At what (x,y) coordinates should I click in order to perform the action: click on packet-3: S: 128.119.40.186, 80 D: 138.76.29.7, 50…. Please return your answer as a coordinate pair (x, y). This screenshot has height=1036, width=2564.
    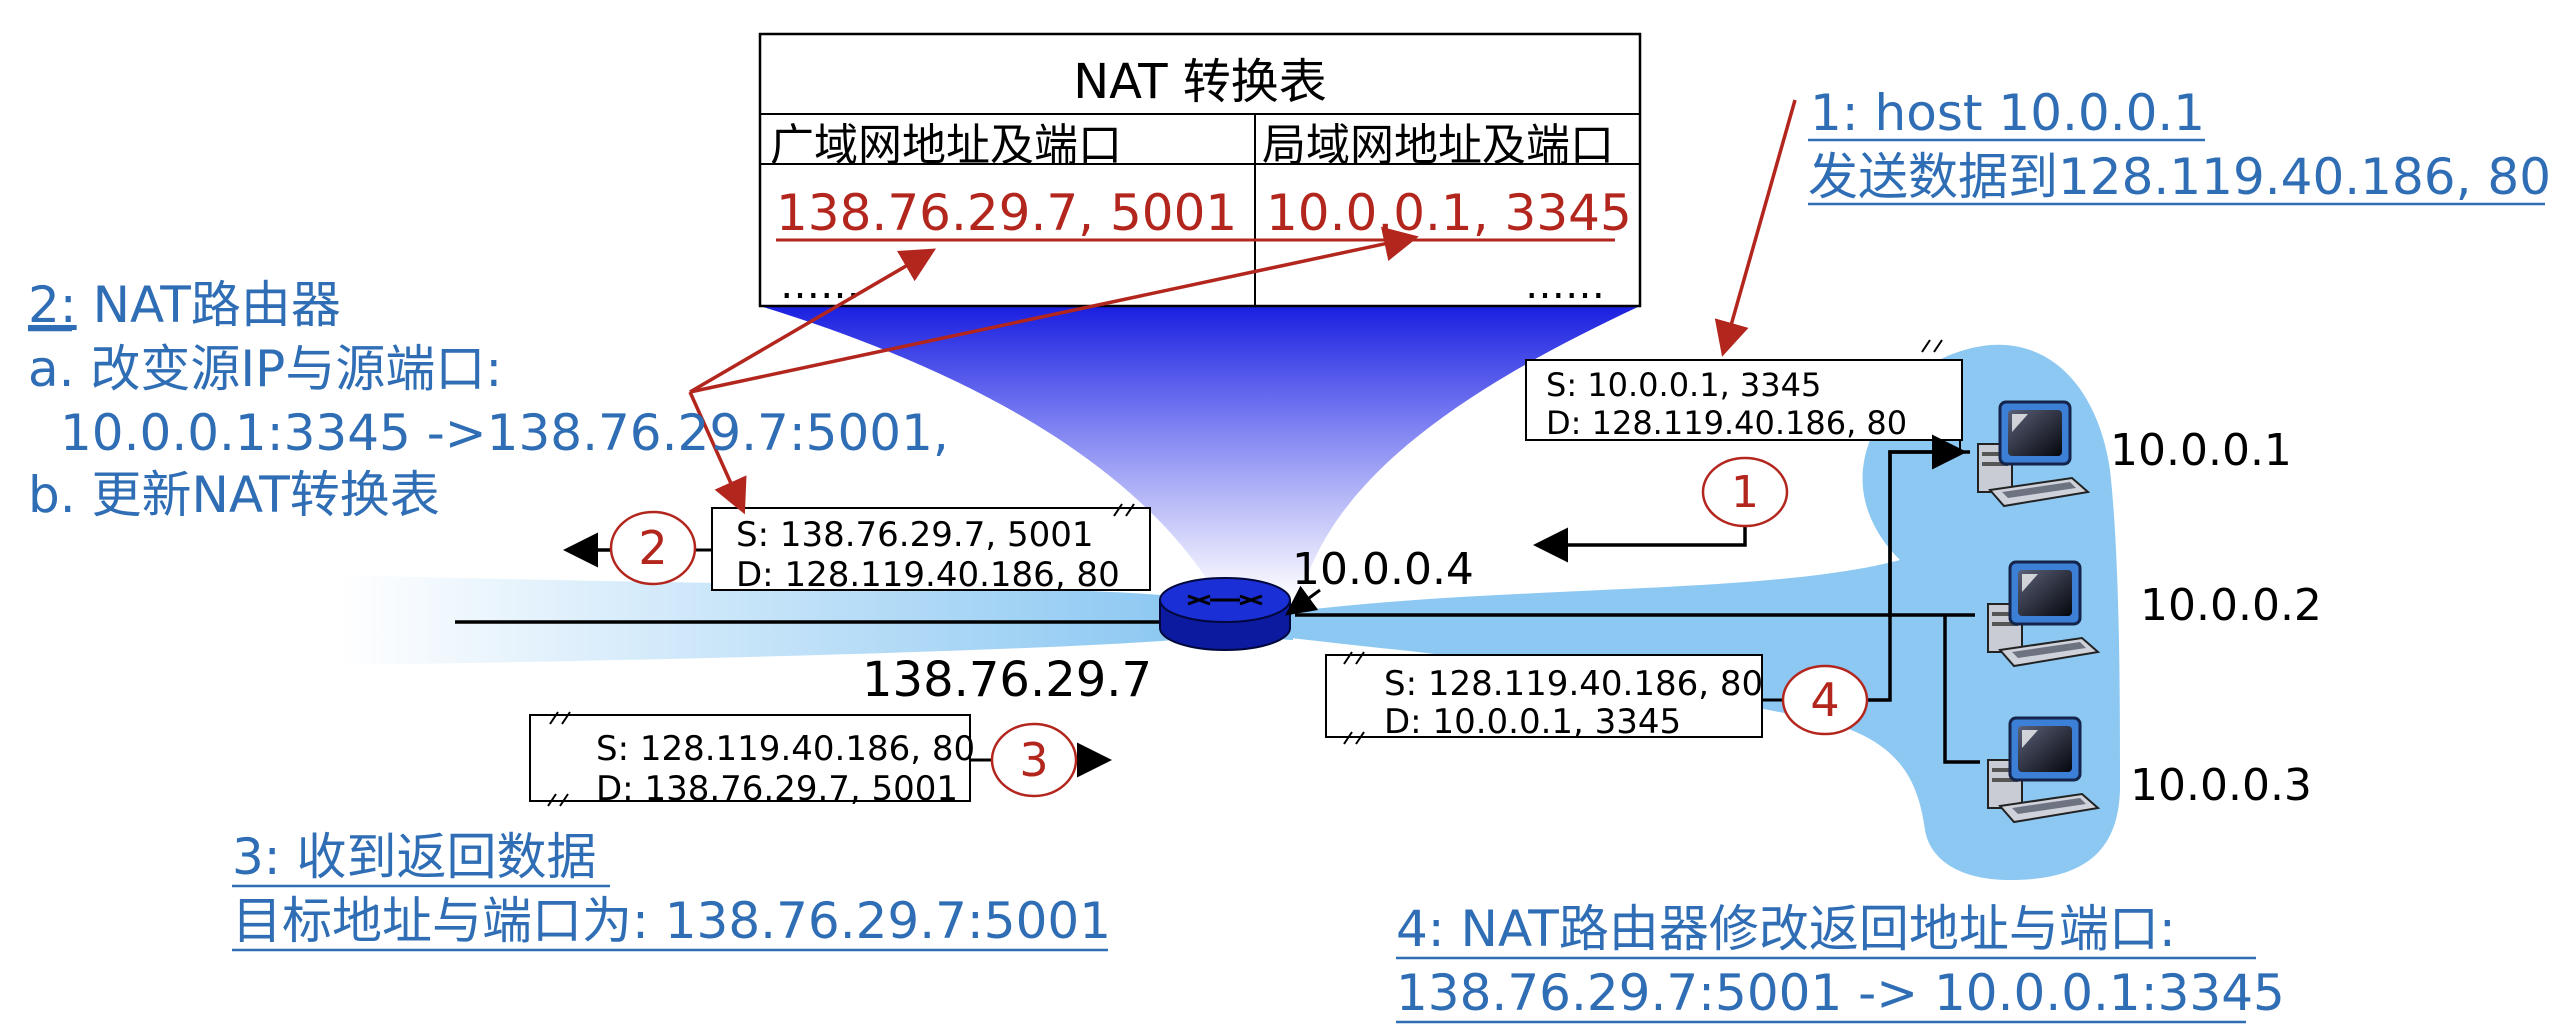
    Looking at the image, I should click on (752, 760).